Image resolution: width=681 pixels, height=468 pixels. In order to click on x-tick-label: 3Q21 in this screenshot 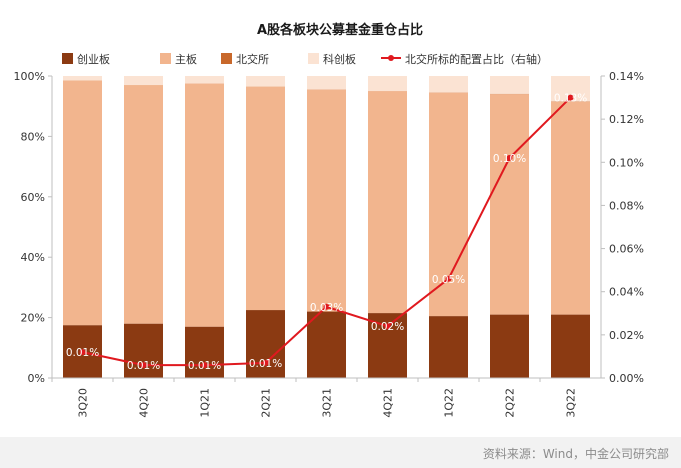, I will do `click(327, 403)`.